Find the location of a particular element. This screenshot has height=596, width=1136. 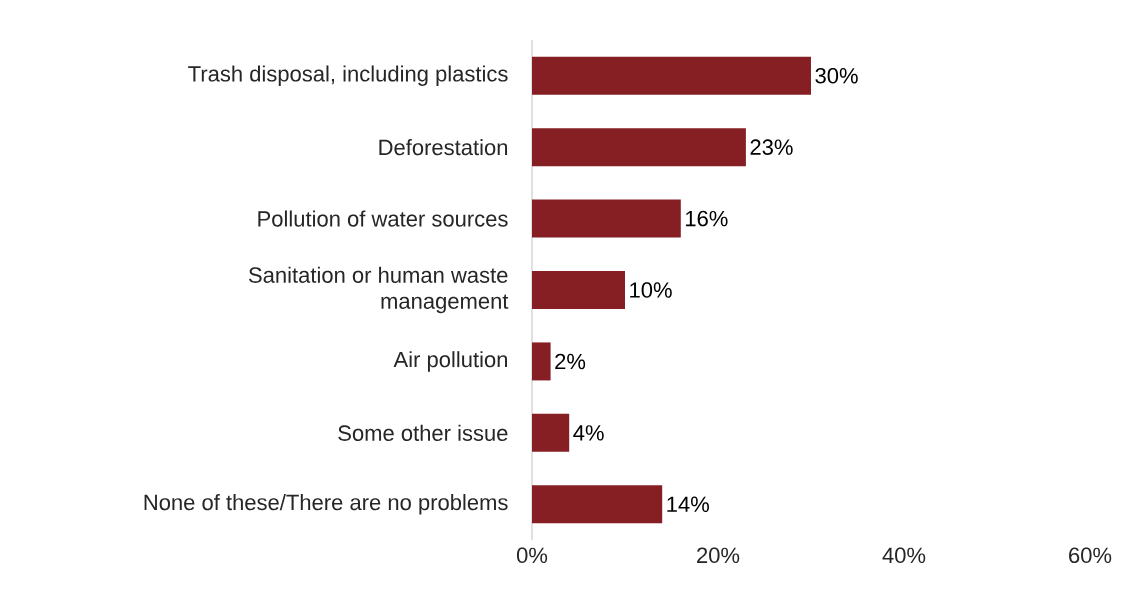

y-tick-label: Air pollution is located at coordinates (450, 361).